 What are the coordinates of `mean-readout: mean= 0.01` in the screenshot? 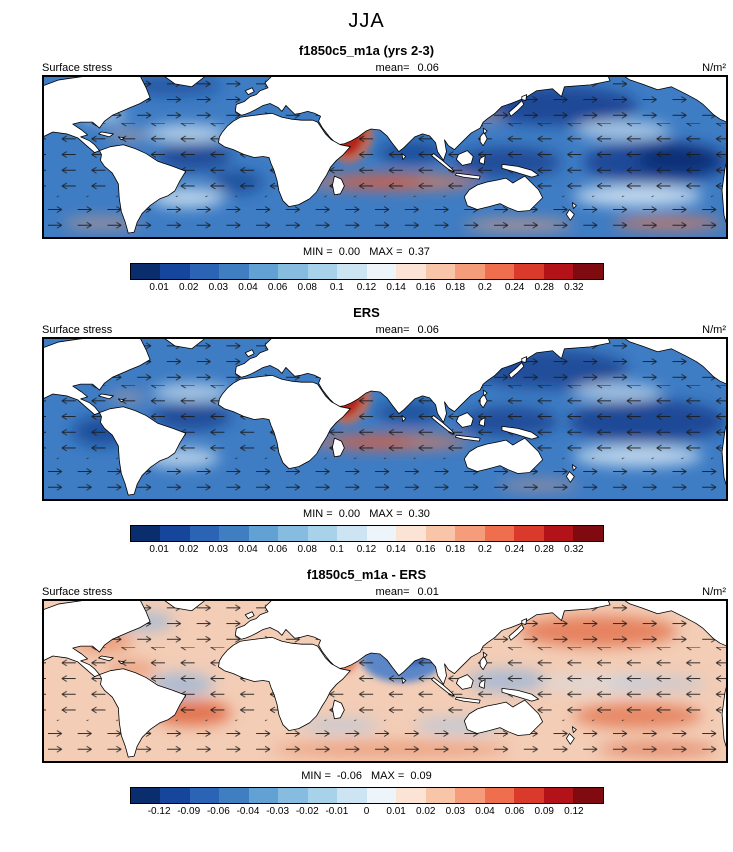 It's located at (407, 592).